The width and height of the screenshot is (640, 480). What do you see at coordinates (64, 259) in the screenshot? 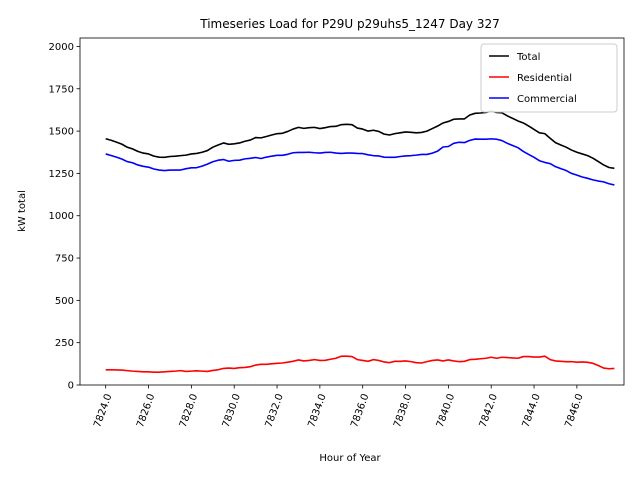
I see `y-tick-label: 750` at bounding box center [64, 259].